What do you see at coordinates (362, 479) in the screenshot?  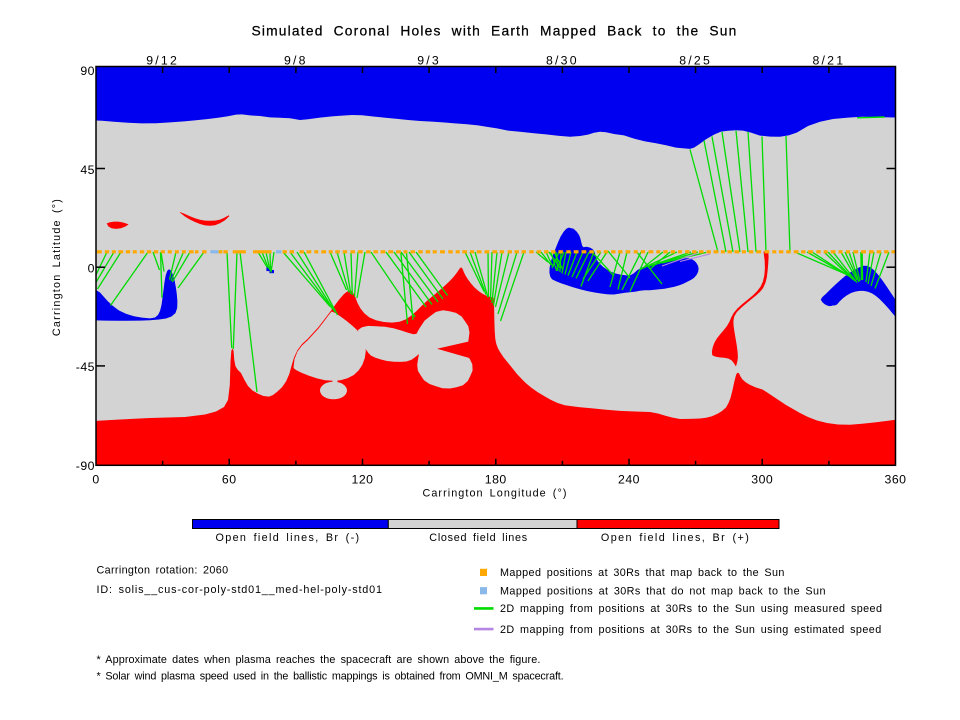 I see `svg-text: 120` at bounding box center [362, 479].